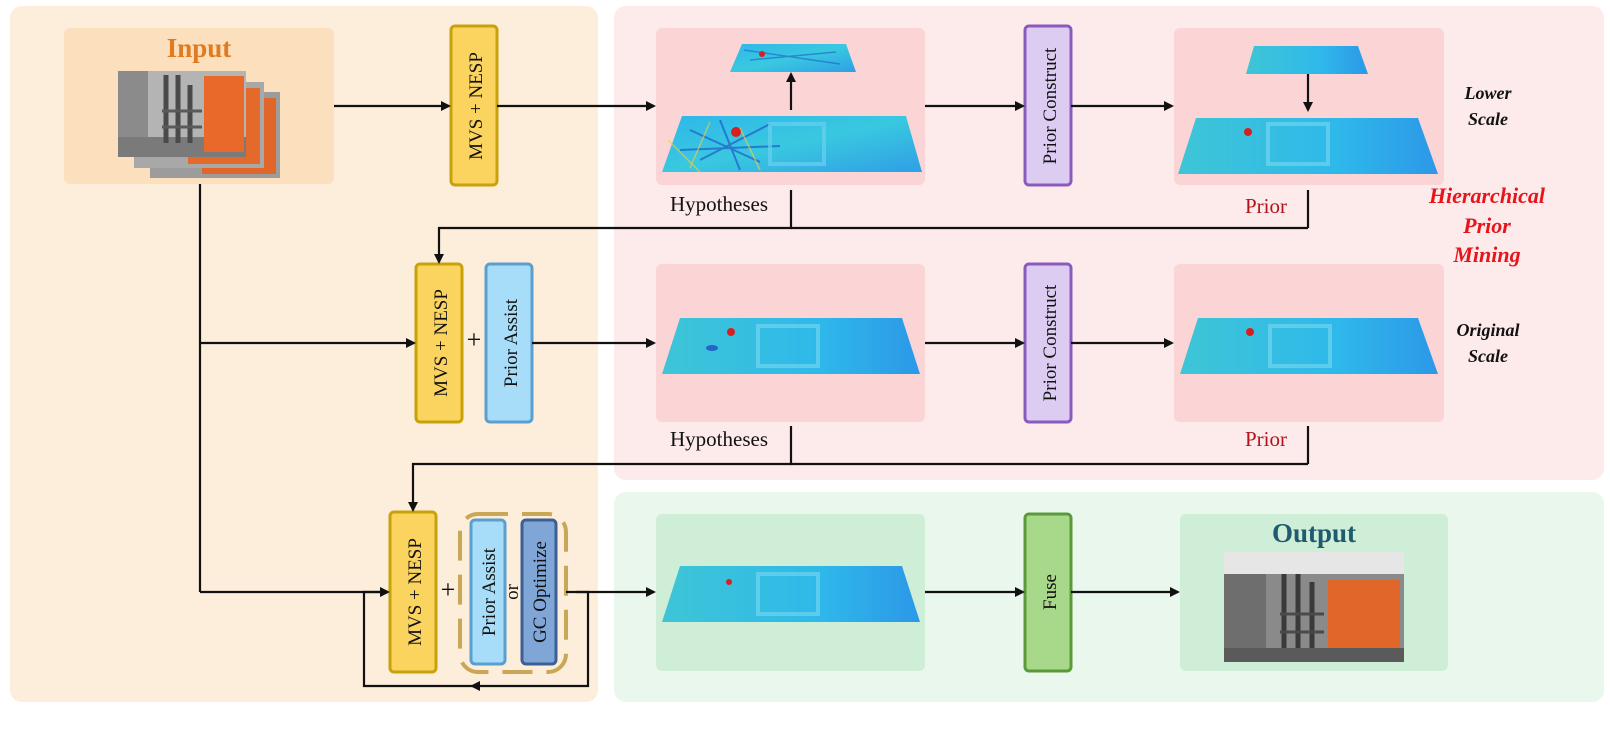  I want to click on input-label: Input, so click(199, 48).